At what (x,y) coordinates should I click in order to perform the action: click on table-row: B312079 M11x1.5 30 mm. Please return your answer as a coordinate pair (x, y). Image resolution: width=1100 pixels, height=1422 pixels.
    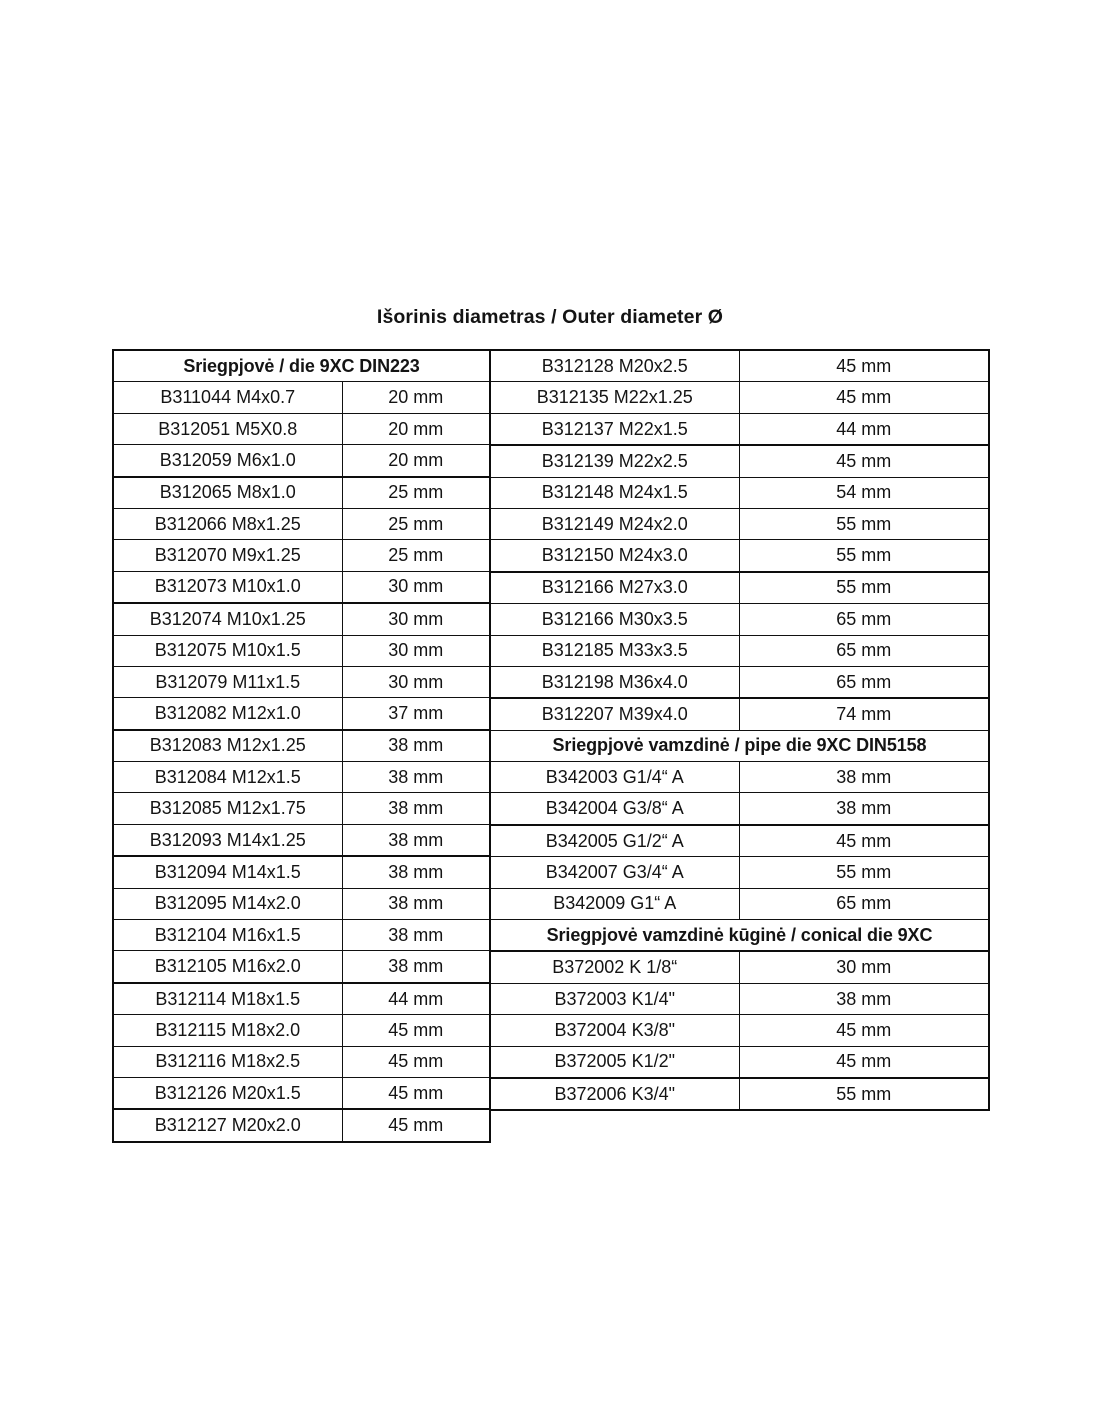
    Looking at the image, I should click on (302, 682).